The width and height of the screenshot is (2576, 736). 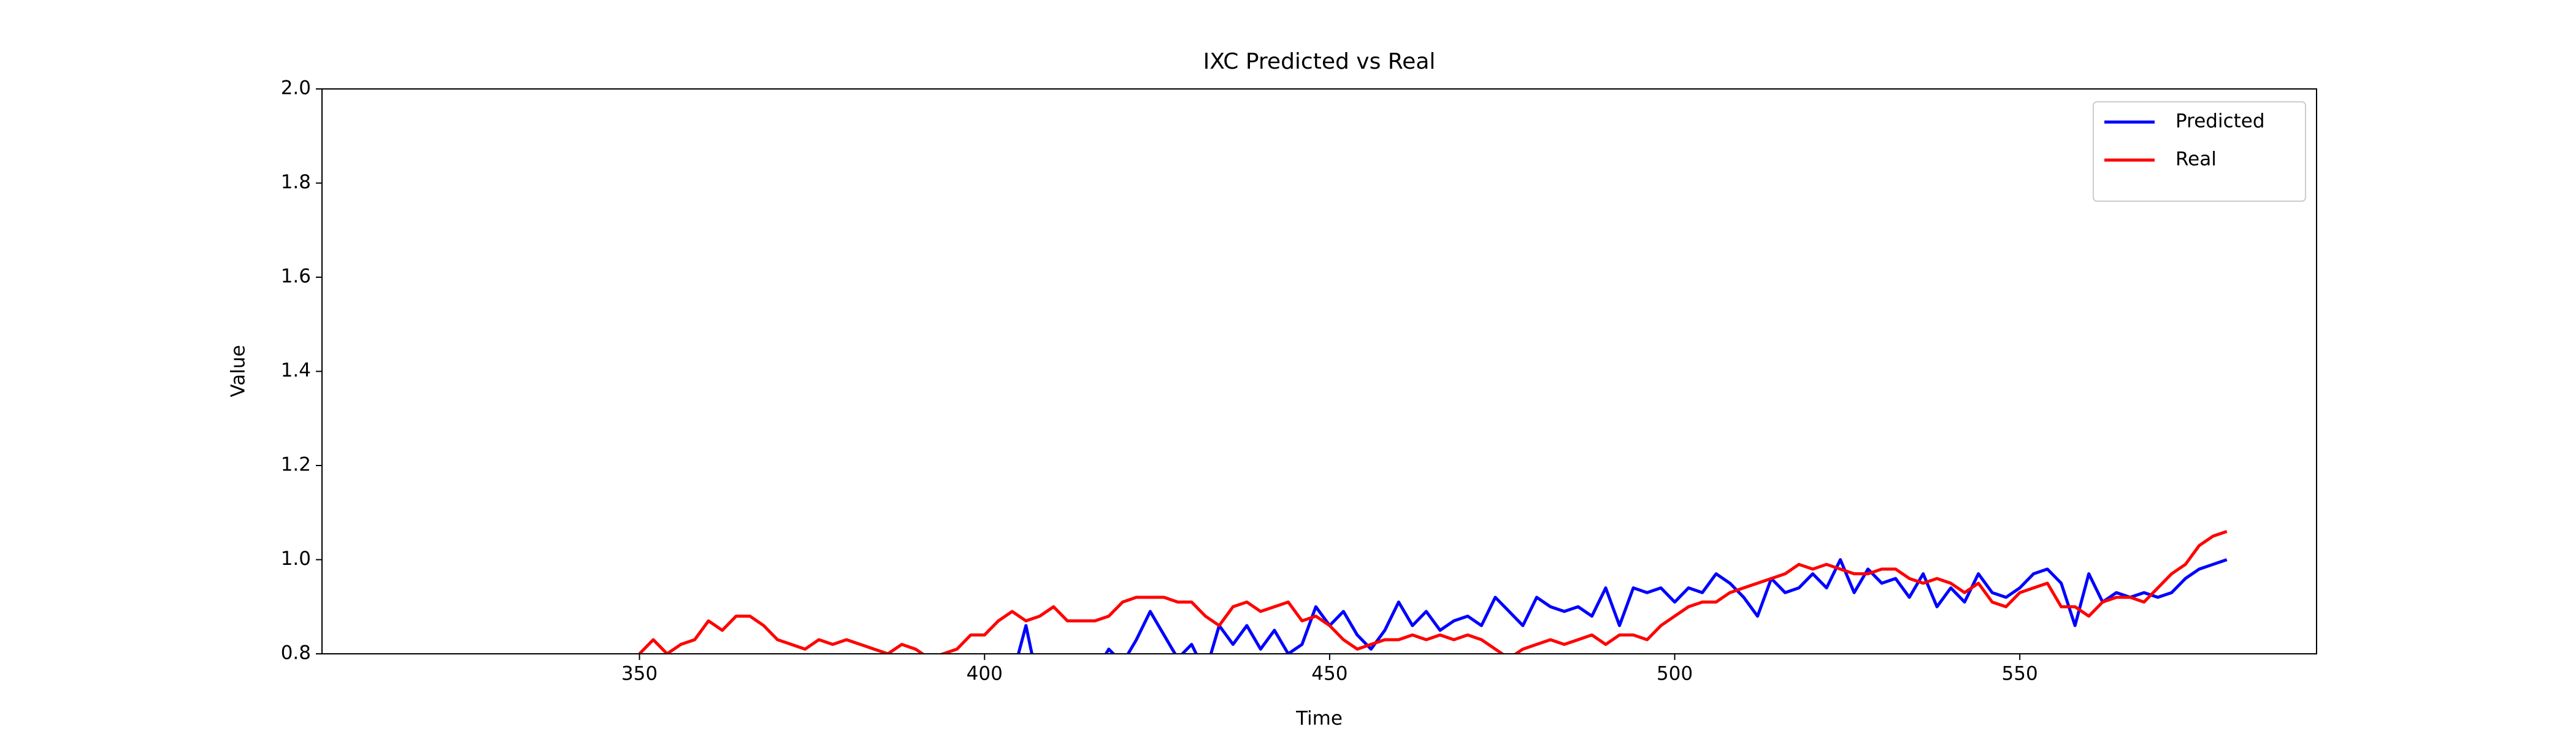 I want to click on x-tick-label: 550, so click(x=2020, y=674).